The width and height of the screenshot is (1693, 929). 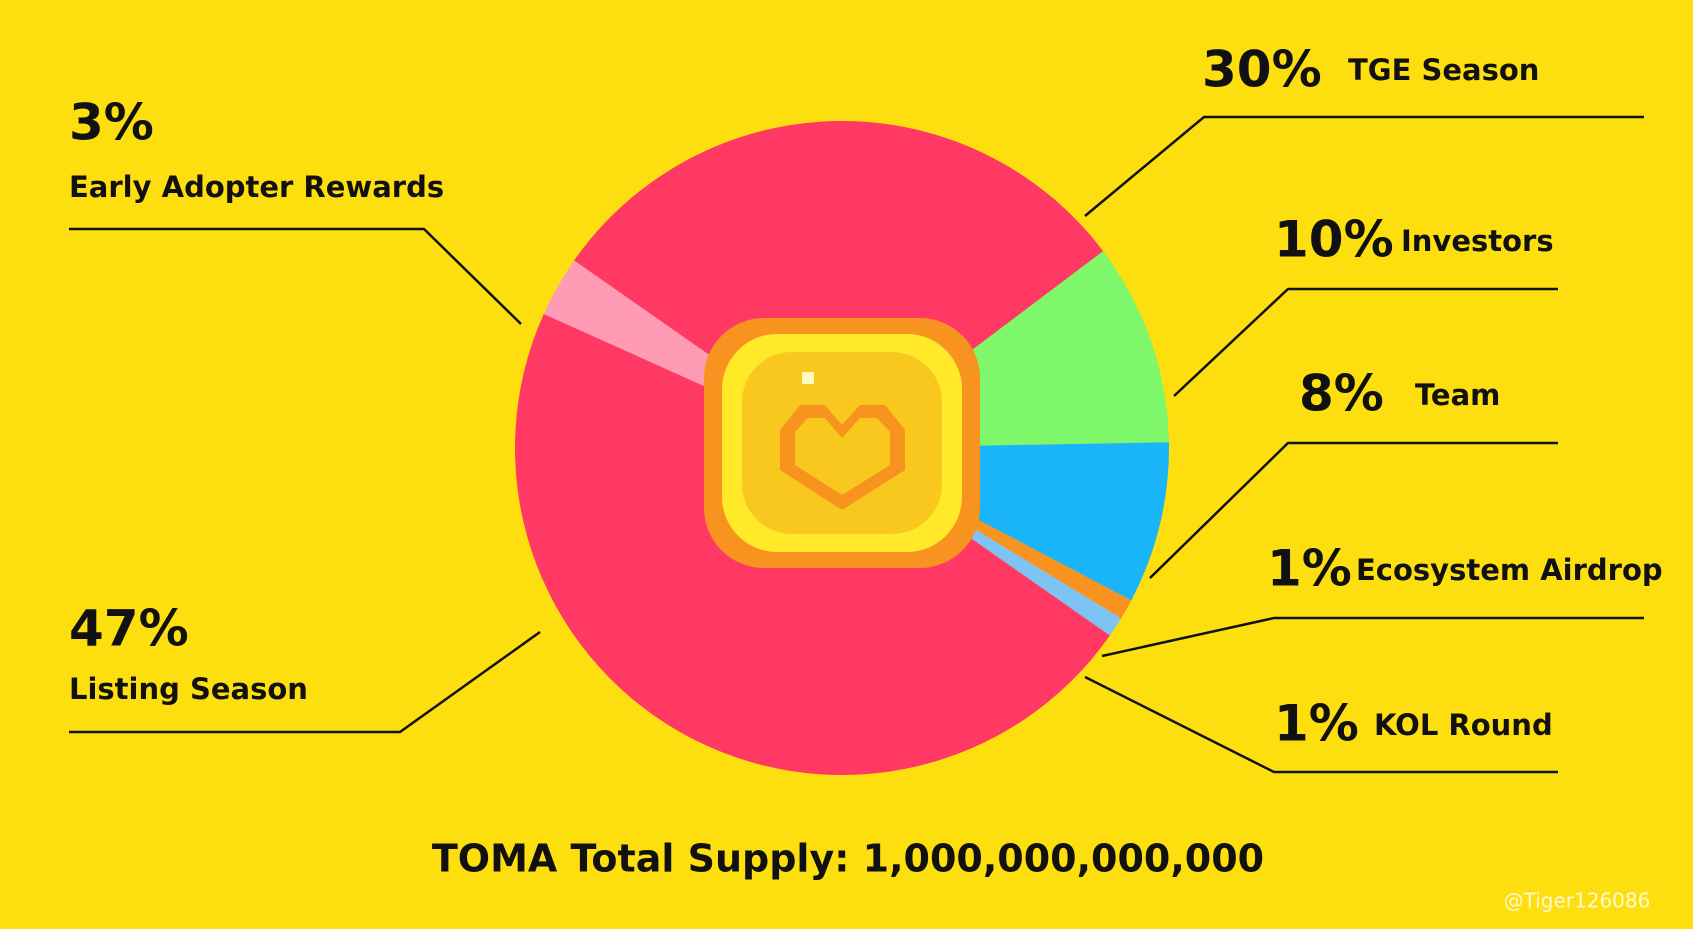 What do you see at coordinates (842, 443) in the screenshot?
I see `coin-icon` at bounding box center [842, 443].